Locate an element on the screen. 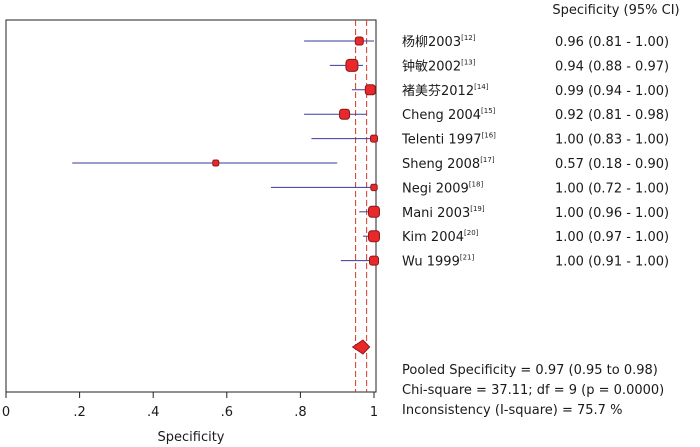  x-tick-label: .2 is located at coordinates (79, 412).